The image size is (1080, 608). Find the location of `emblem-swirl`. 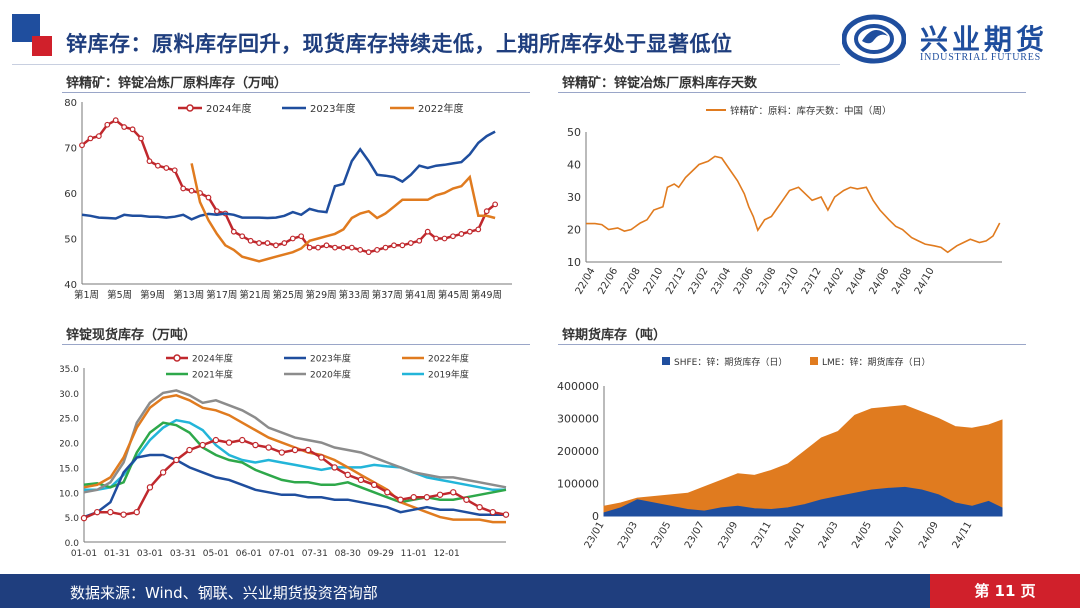

emblem-swirl is located at coordinates (875, 37).